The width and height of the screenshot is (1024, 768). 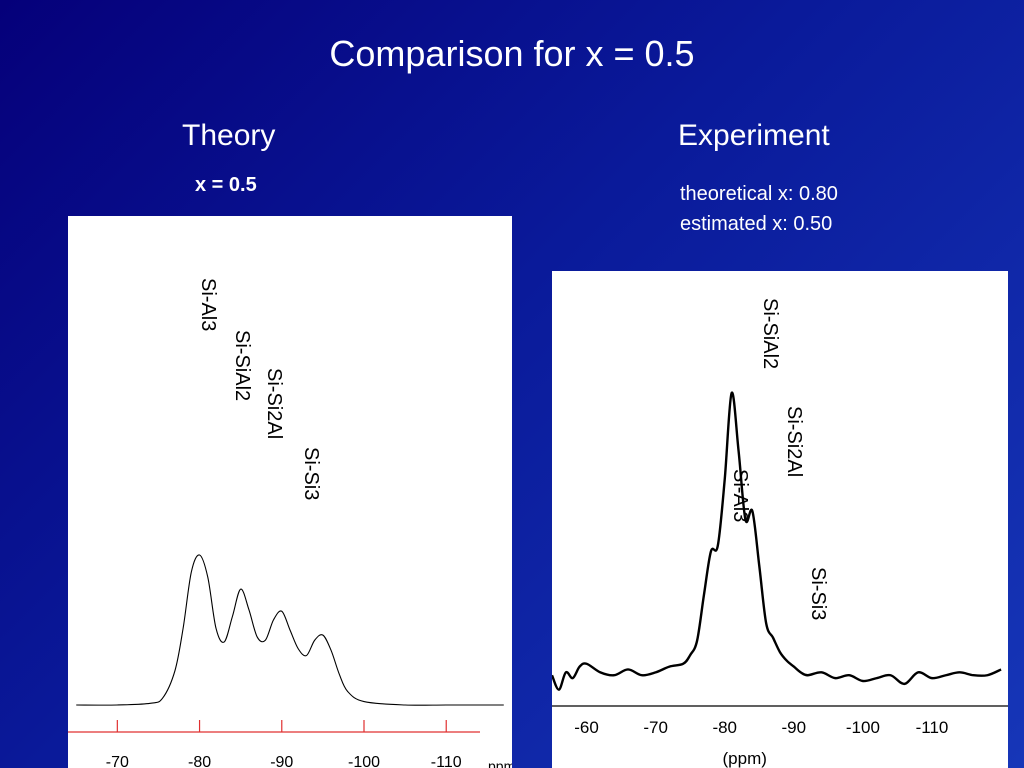 What do you see at coordinates (754, 135) in the screenshot?
I see `experiment-heading: Experiment` at bounding box center [754, 135].